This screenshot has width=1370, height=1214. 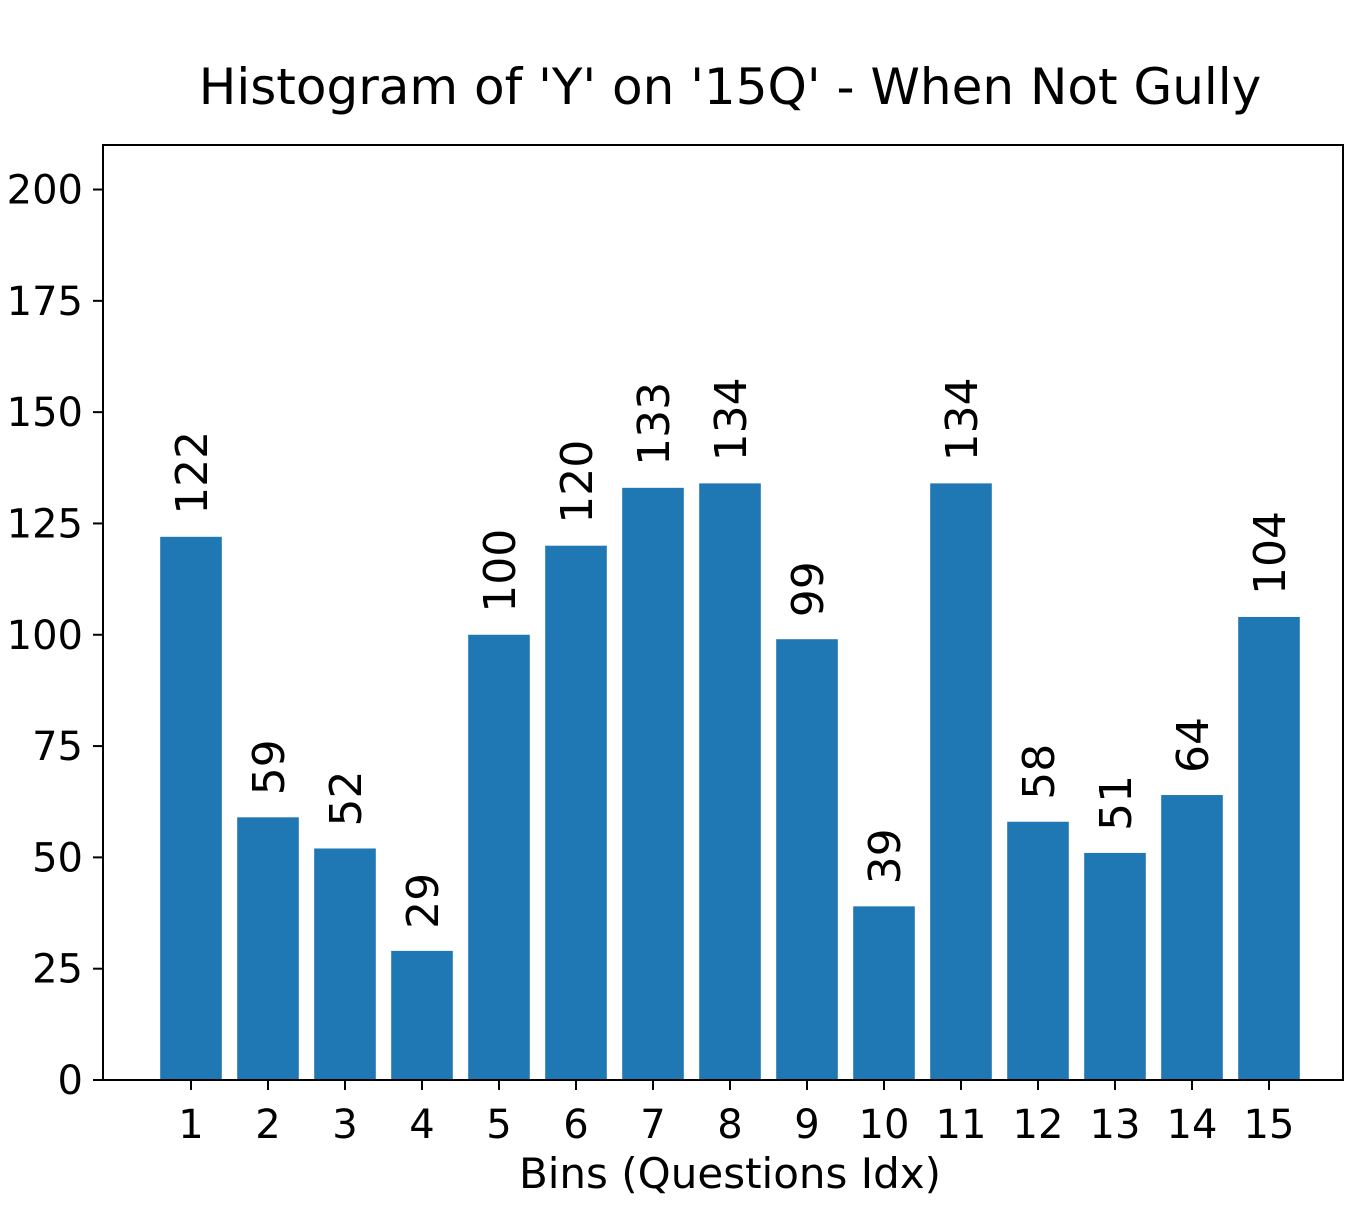 What do you see at coordinates (1192, 1125) in the screenshot?
I see `x-tick-label: 14` at bounding box center [1192, 1125].